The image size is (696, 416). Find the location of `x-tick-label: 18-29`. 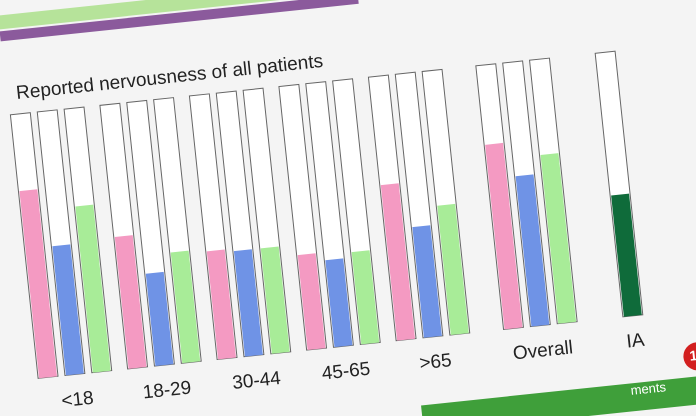

x-tick-label: 18-29 is located at coordinates (167, 390).